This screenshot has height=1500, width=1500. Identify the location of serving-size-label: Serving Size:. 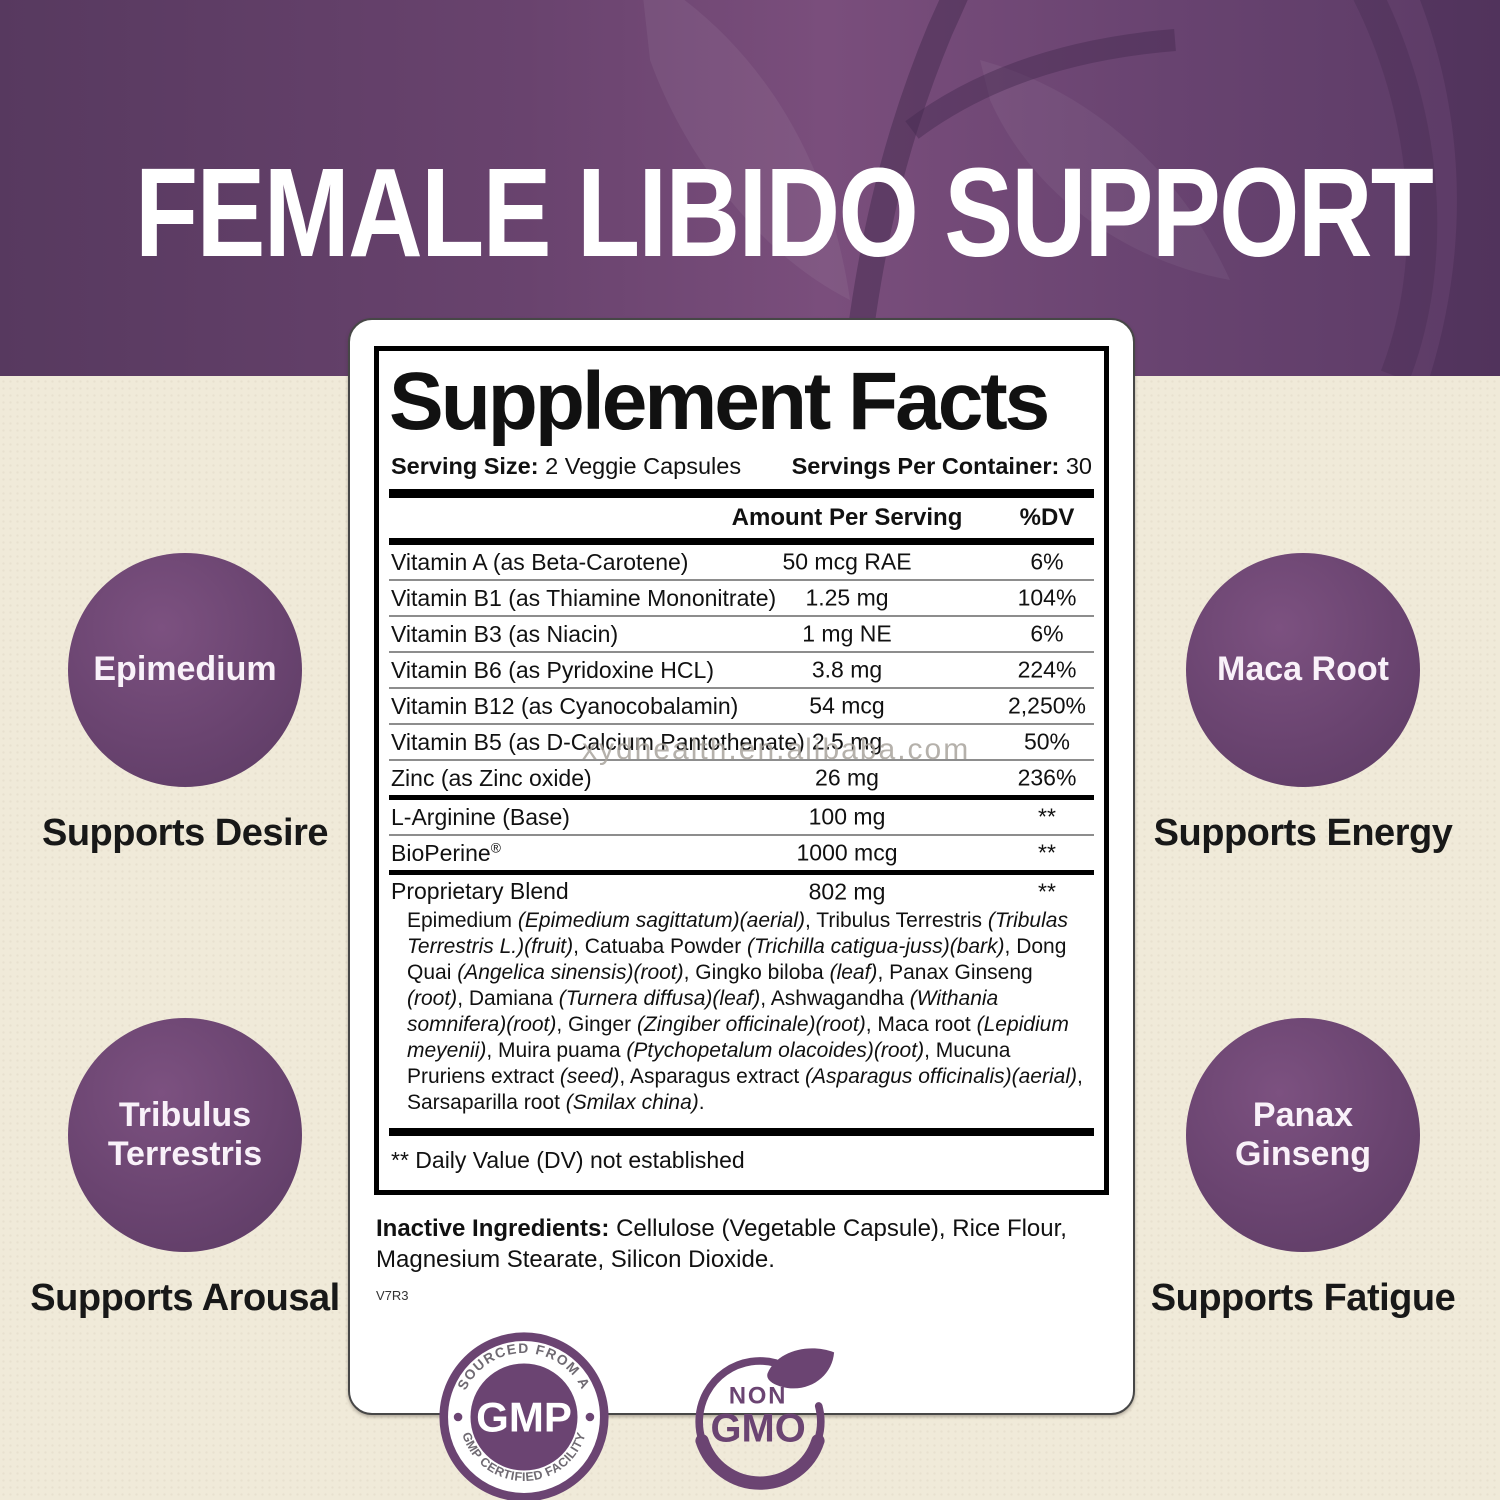
(465, 466).